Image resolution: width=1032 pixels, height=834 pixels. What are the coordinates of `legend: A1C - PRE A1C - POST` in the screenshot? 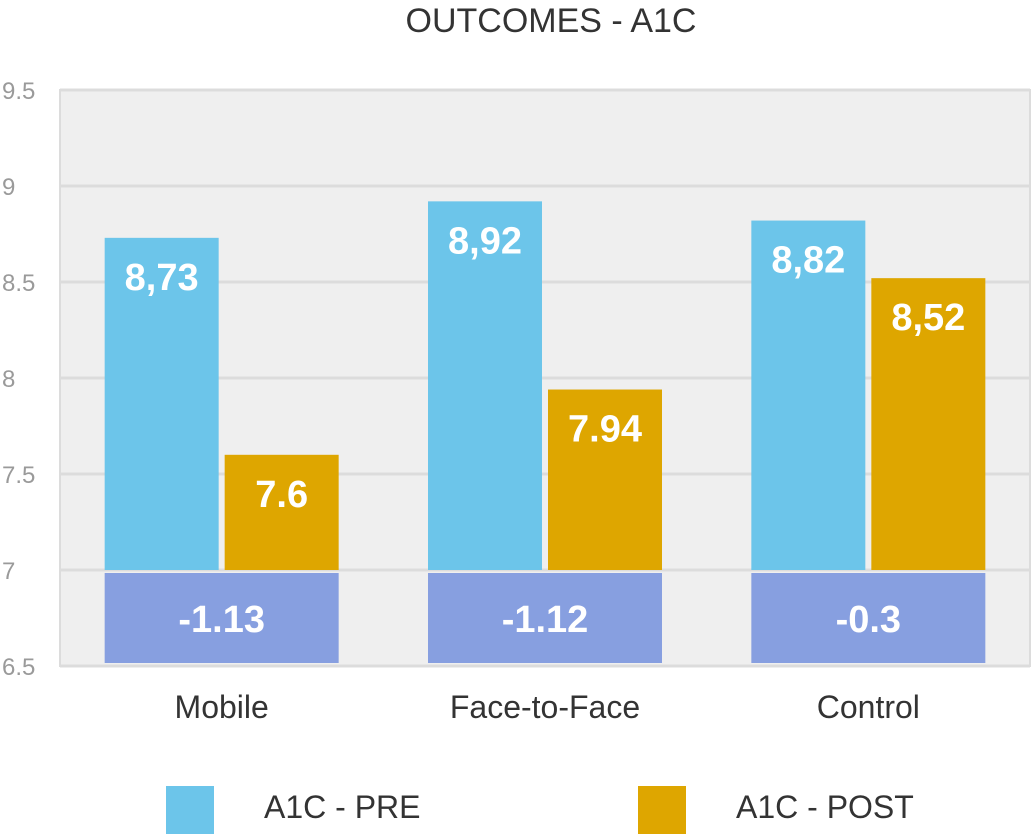 It's located at (540, 810).